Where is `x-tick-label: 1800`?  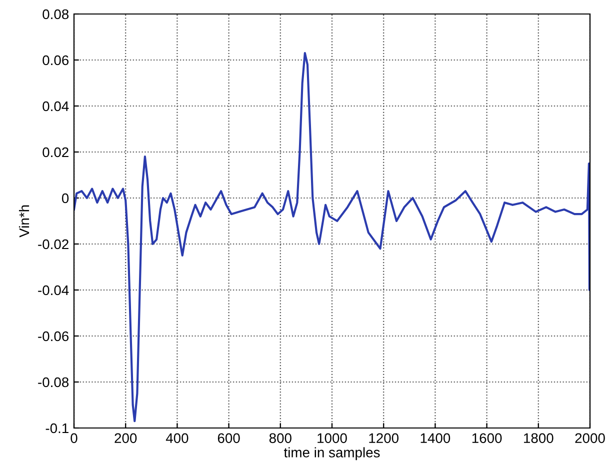
x-tick-label: 1800 is located at coordinates (539, 438).